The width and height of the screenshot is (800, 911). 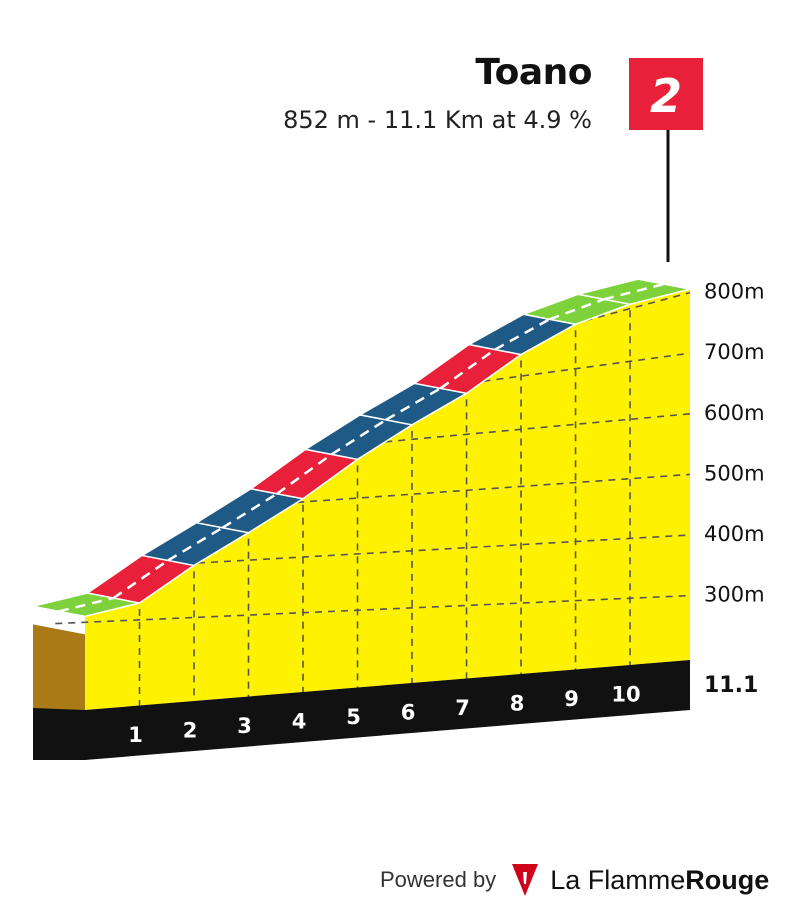 What do you see at coordinates (643, 685) in the screenshot?
I see `gradient-label: 2.7` at bounding box center [643, 685].